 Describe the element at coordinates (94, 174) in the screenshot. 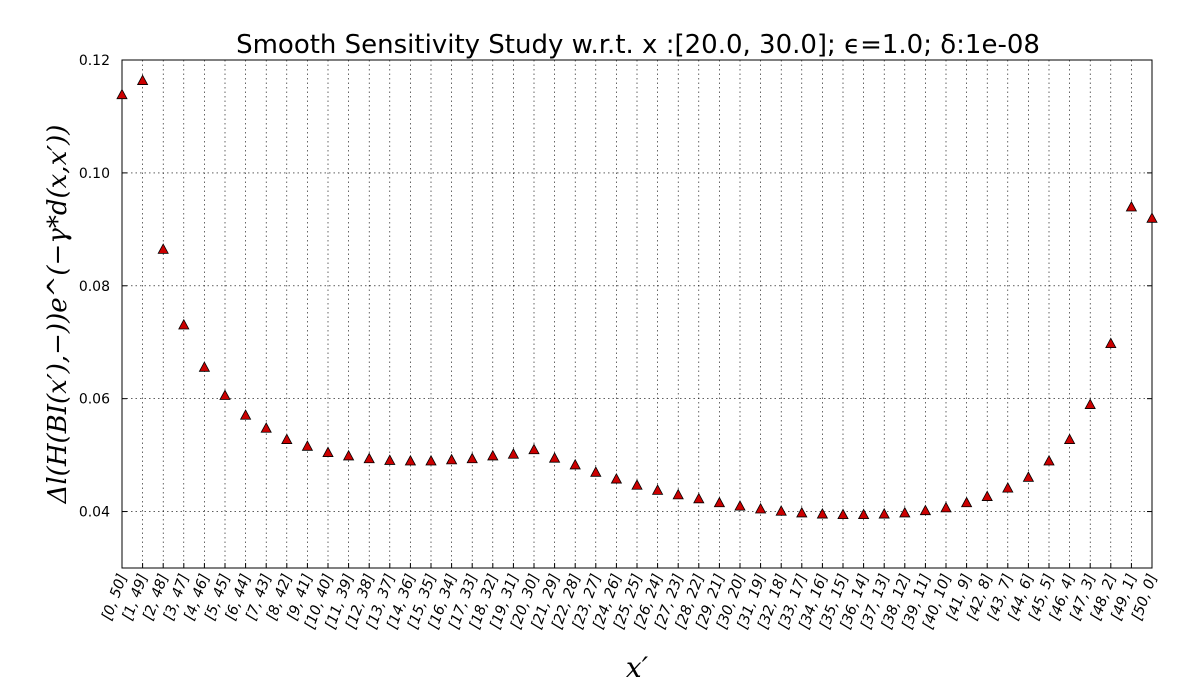

I see `y-tick-label-3: 0.10` at that location.